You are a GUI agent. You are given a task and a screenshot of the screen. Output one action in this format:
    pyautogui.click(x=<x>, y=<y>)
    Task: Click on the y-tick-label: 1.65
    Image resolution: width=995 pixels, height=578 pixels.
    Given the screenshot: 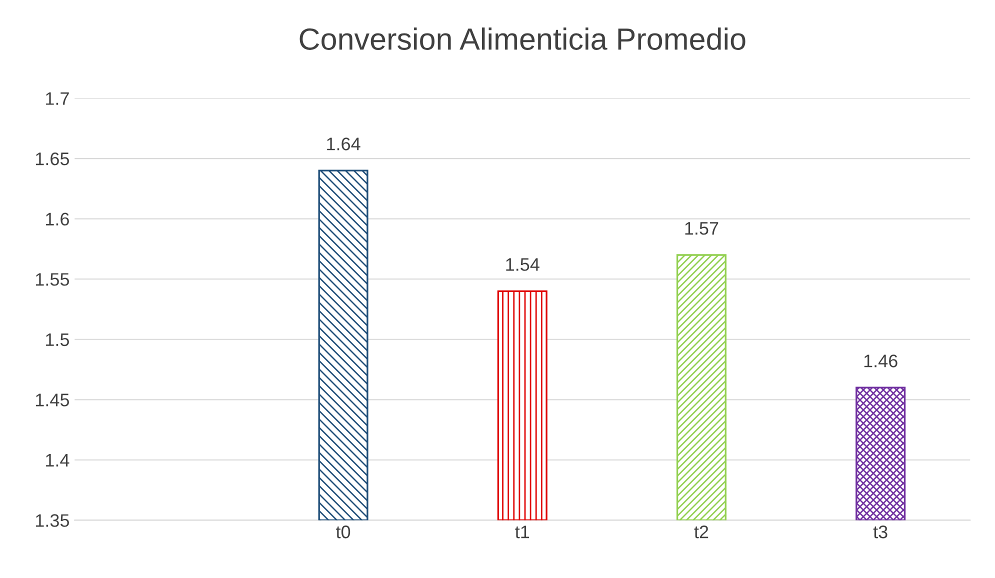 What is the action you would take?
    pyautogui.click(x=53, y=159)
    